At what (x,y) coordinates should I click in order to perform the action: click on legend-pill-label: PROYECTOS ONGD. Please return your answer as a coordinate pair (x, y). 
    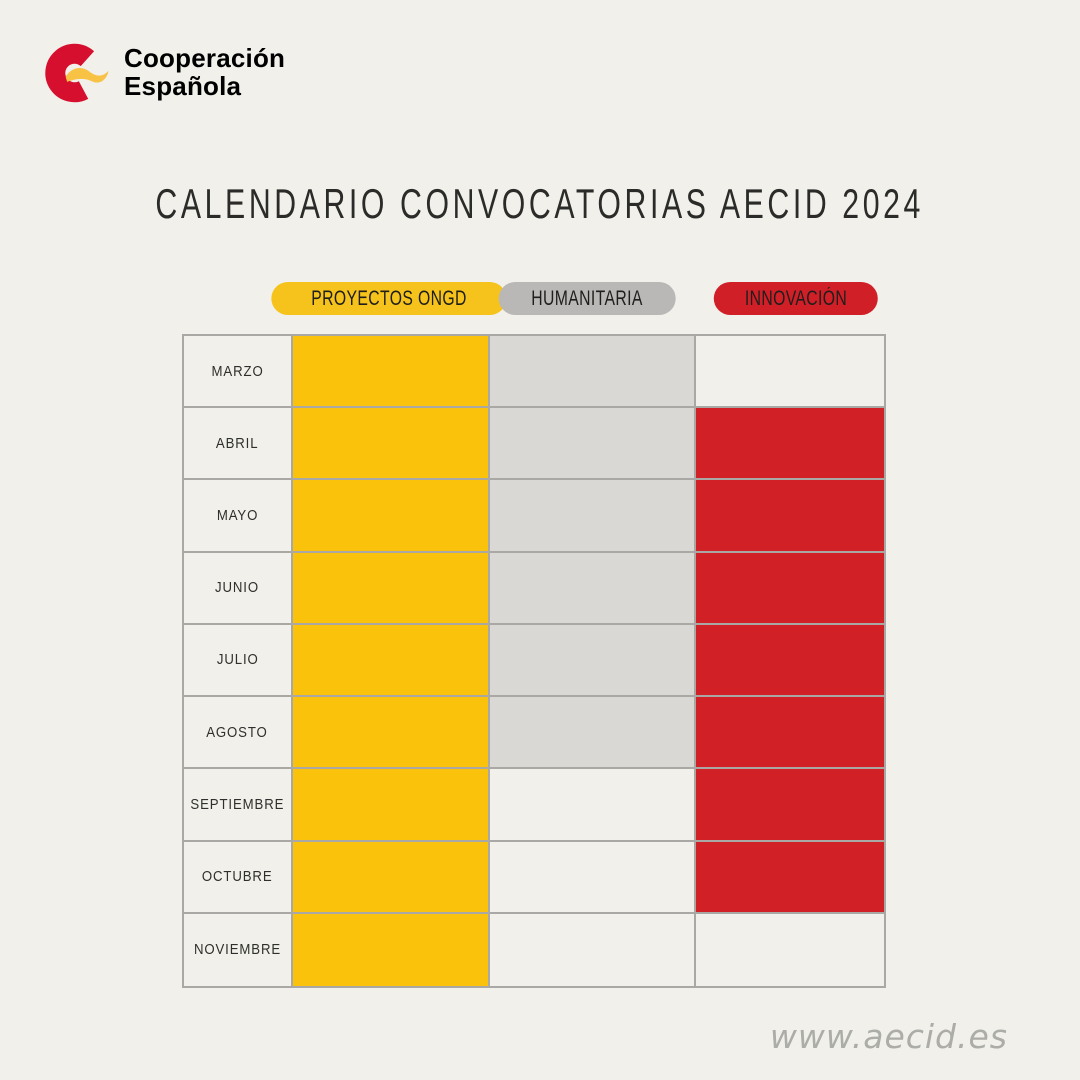
    Looking at the image, I should click on (389, 298).